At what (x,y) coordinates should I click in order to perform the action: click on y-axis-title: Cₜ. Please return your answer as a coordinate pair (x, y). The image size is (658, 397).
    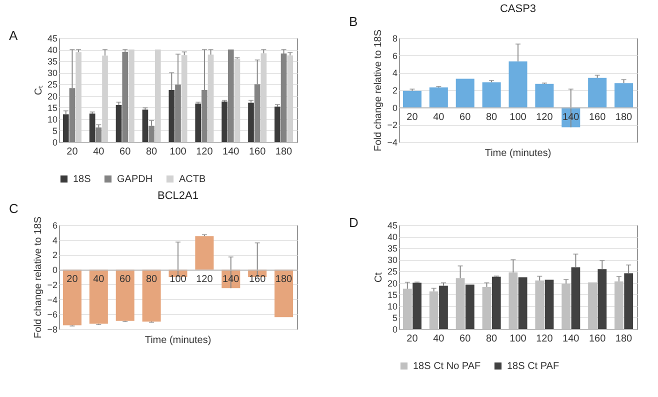
    Looking at the image, I should click on (38, 90).